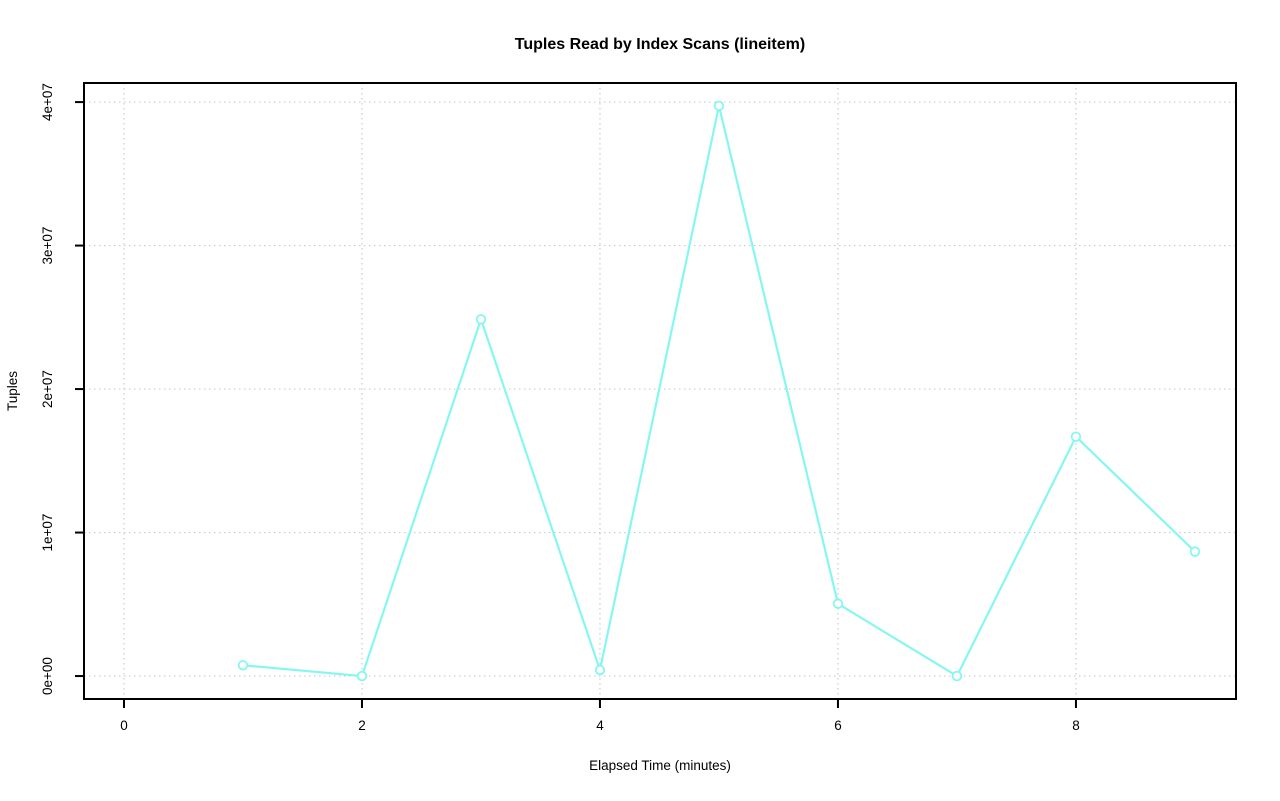 The image size is (1280, 801). I want to click on y-tick-label: 0e+00, so click(47, 676).